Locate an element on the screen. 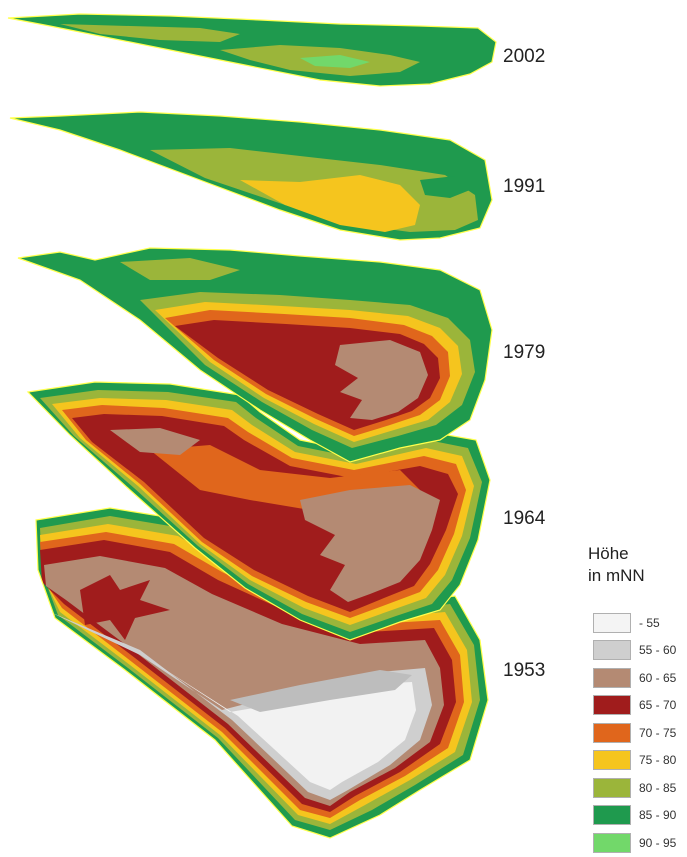 This screenshot has width=687, height=857. layer-1964-brown-left is located at coordinates (155, 441).